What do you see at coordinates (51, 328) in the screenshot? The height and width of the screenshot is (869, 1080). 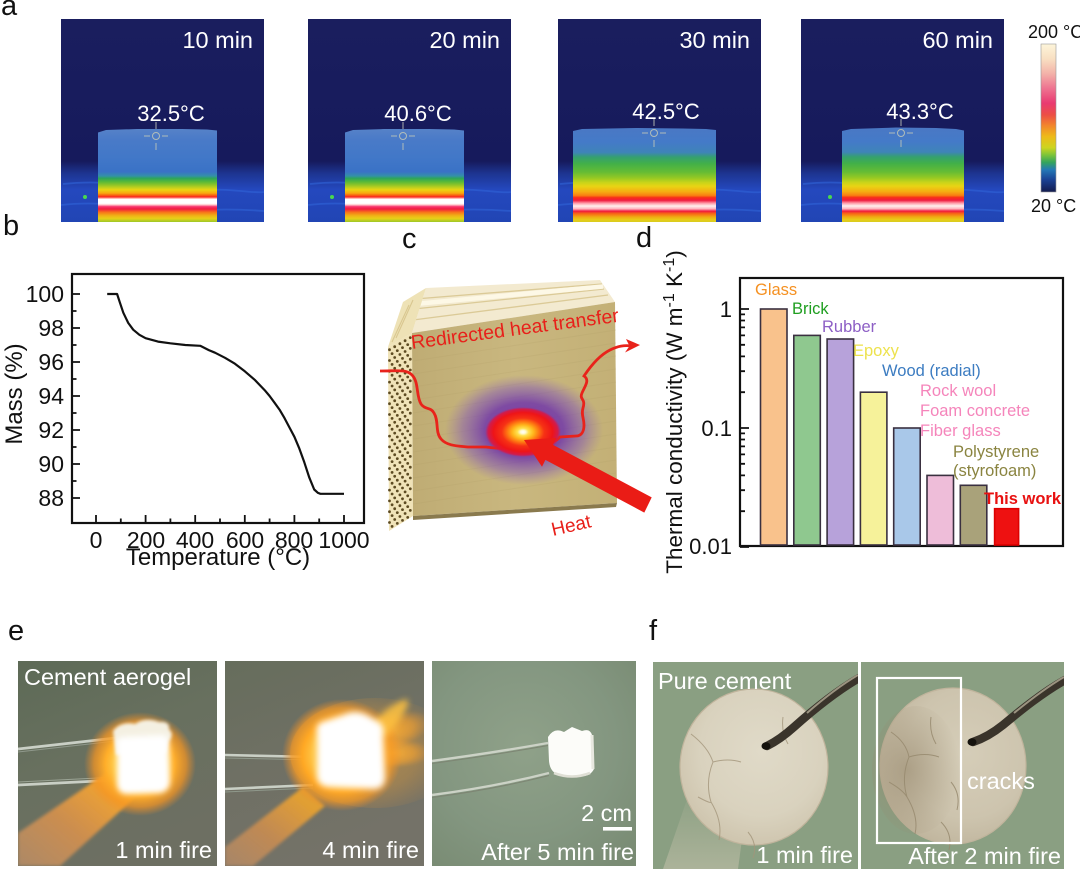 I see `svg-text: 98` at bounding box center [51, 328].